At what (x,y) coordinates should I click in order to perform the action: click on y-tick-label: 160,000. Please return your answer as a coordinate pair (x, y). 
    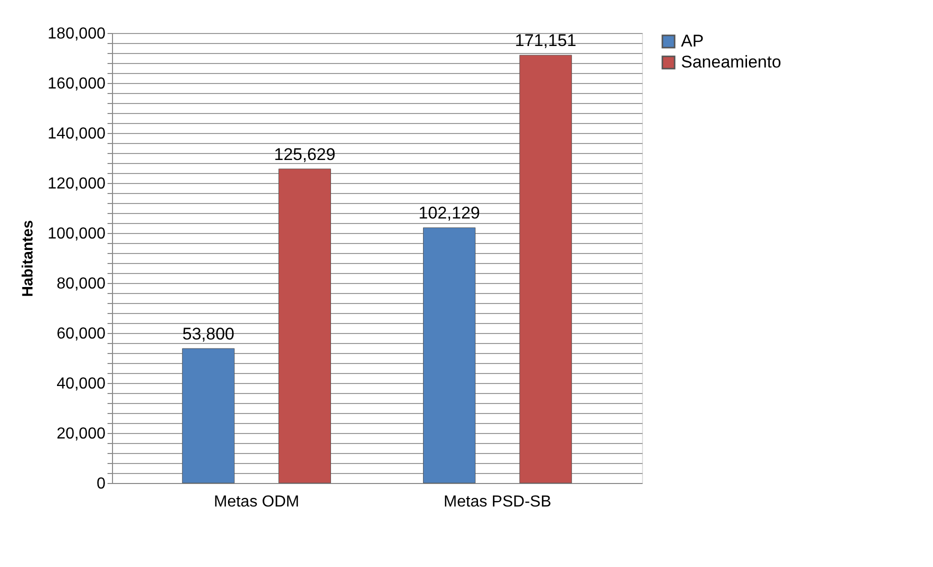
    Looking at the image, I should click on (77, 84).